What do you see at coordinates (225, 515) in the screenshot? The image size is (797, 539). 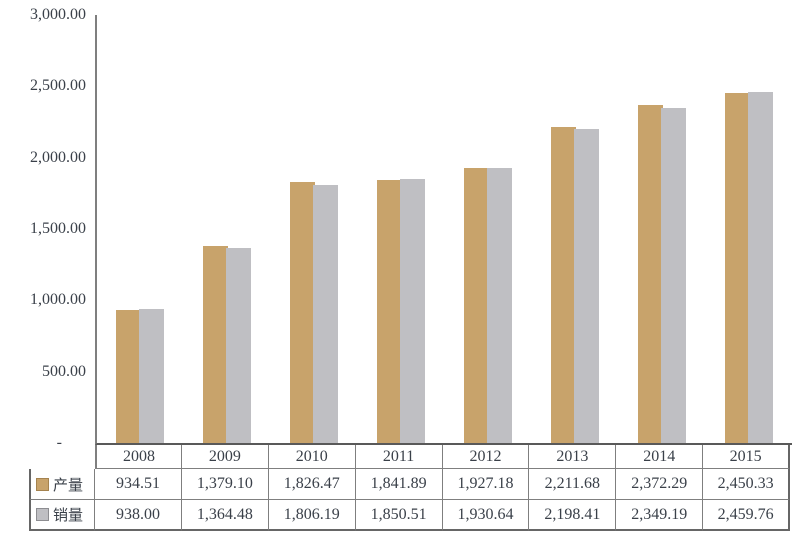 I see `value-cell: 1,364.48` at bounding box center [225, 515].